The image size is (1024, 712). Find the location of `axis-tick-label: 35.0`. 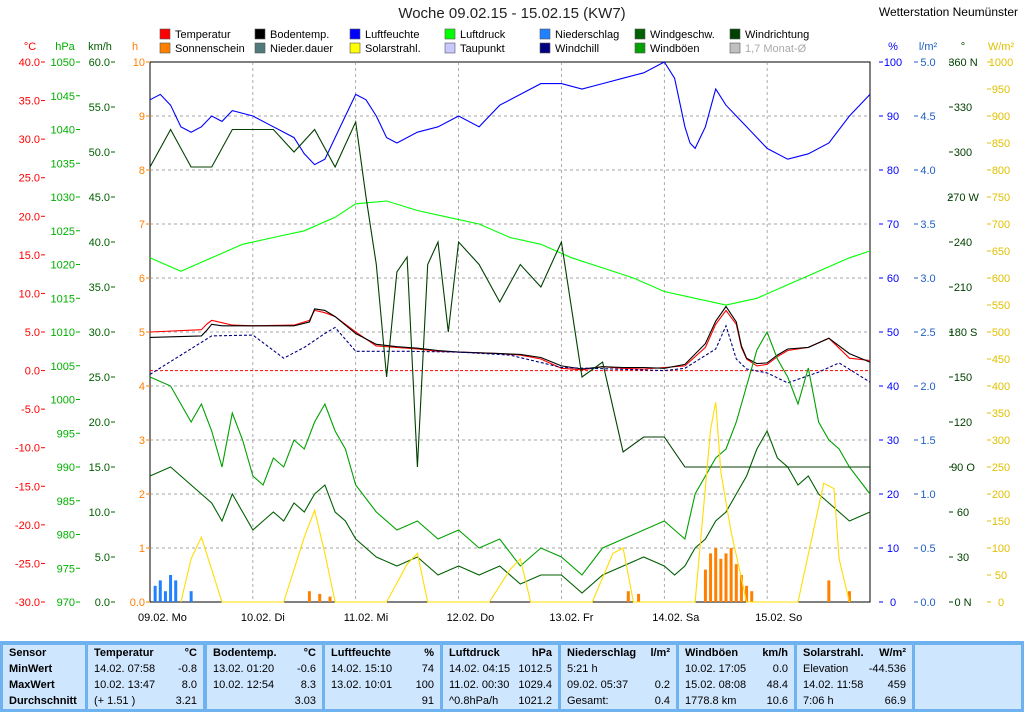

axis-tick-label: 35.0 is located at coordinates (99, 288).